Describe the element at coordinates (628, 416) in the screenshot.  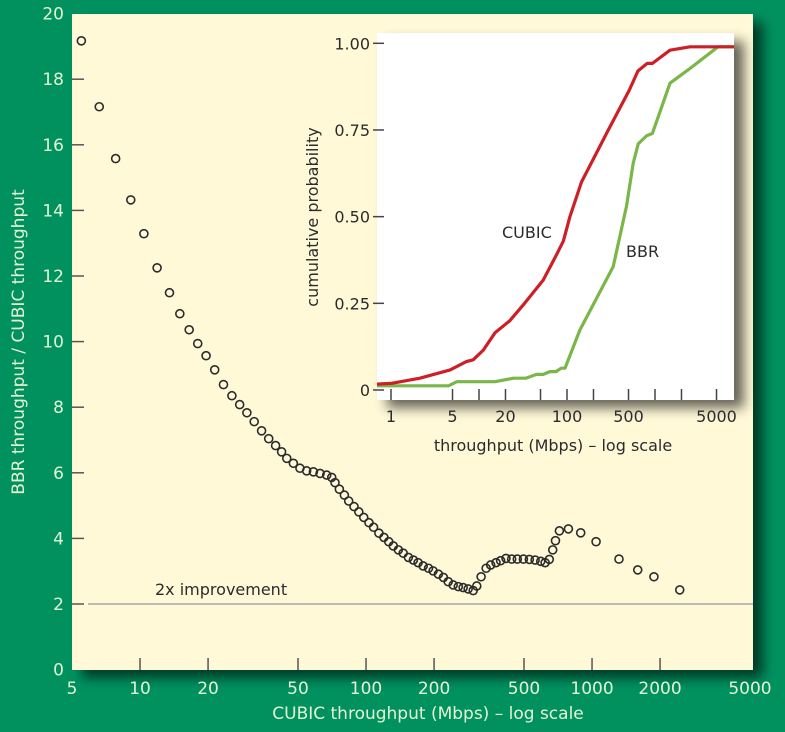
I see `inset-x-tick-label: 500` at that location.